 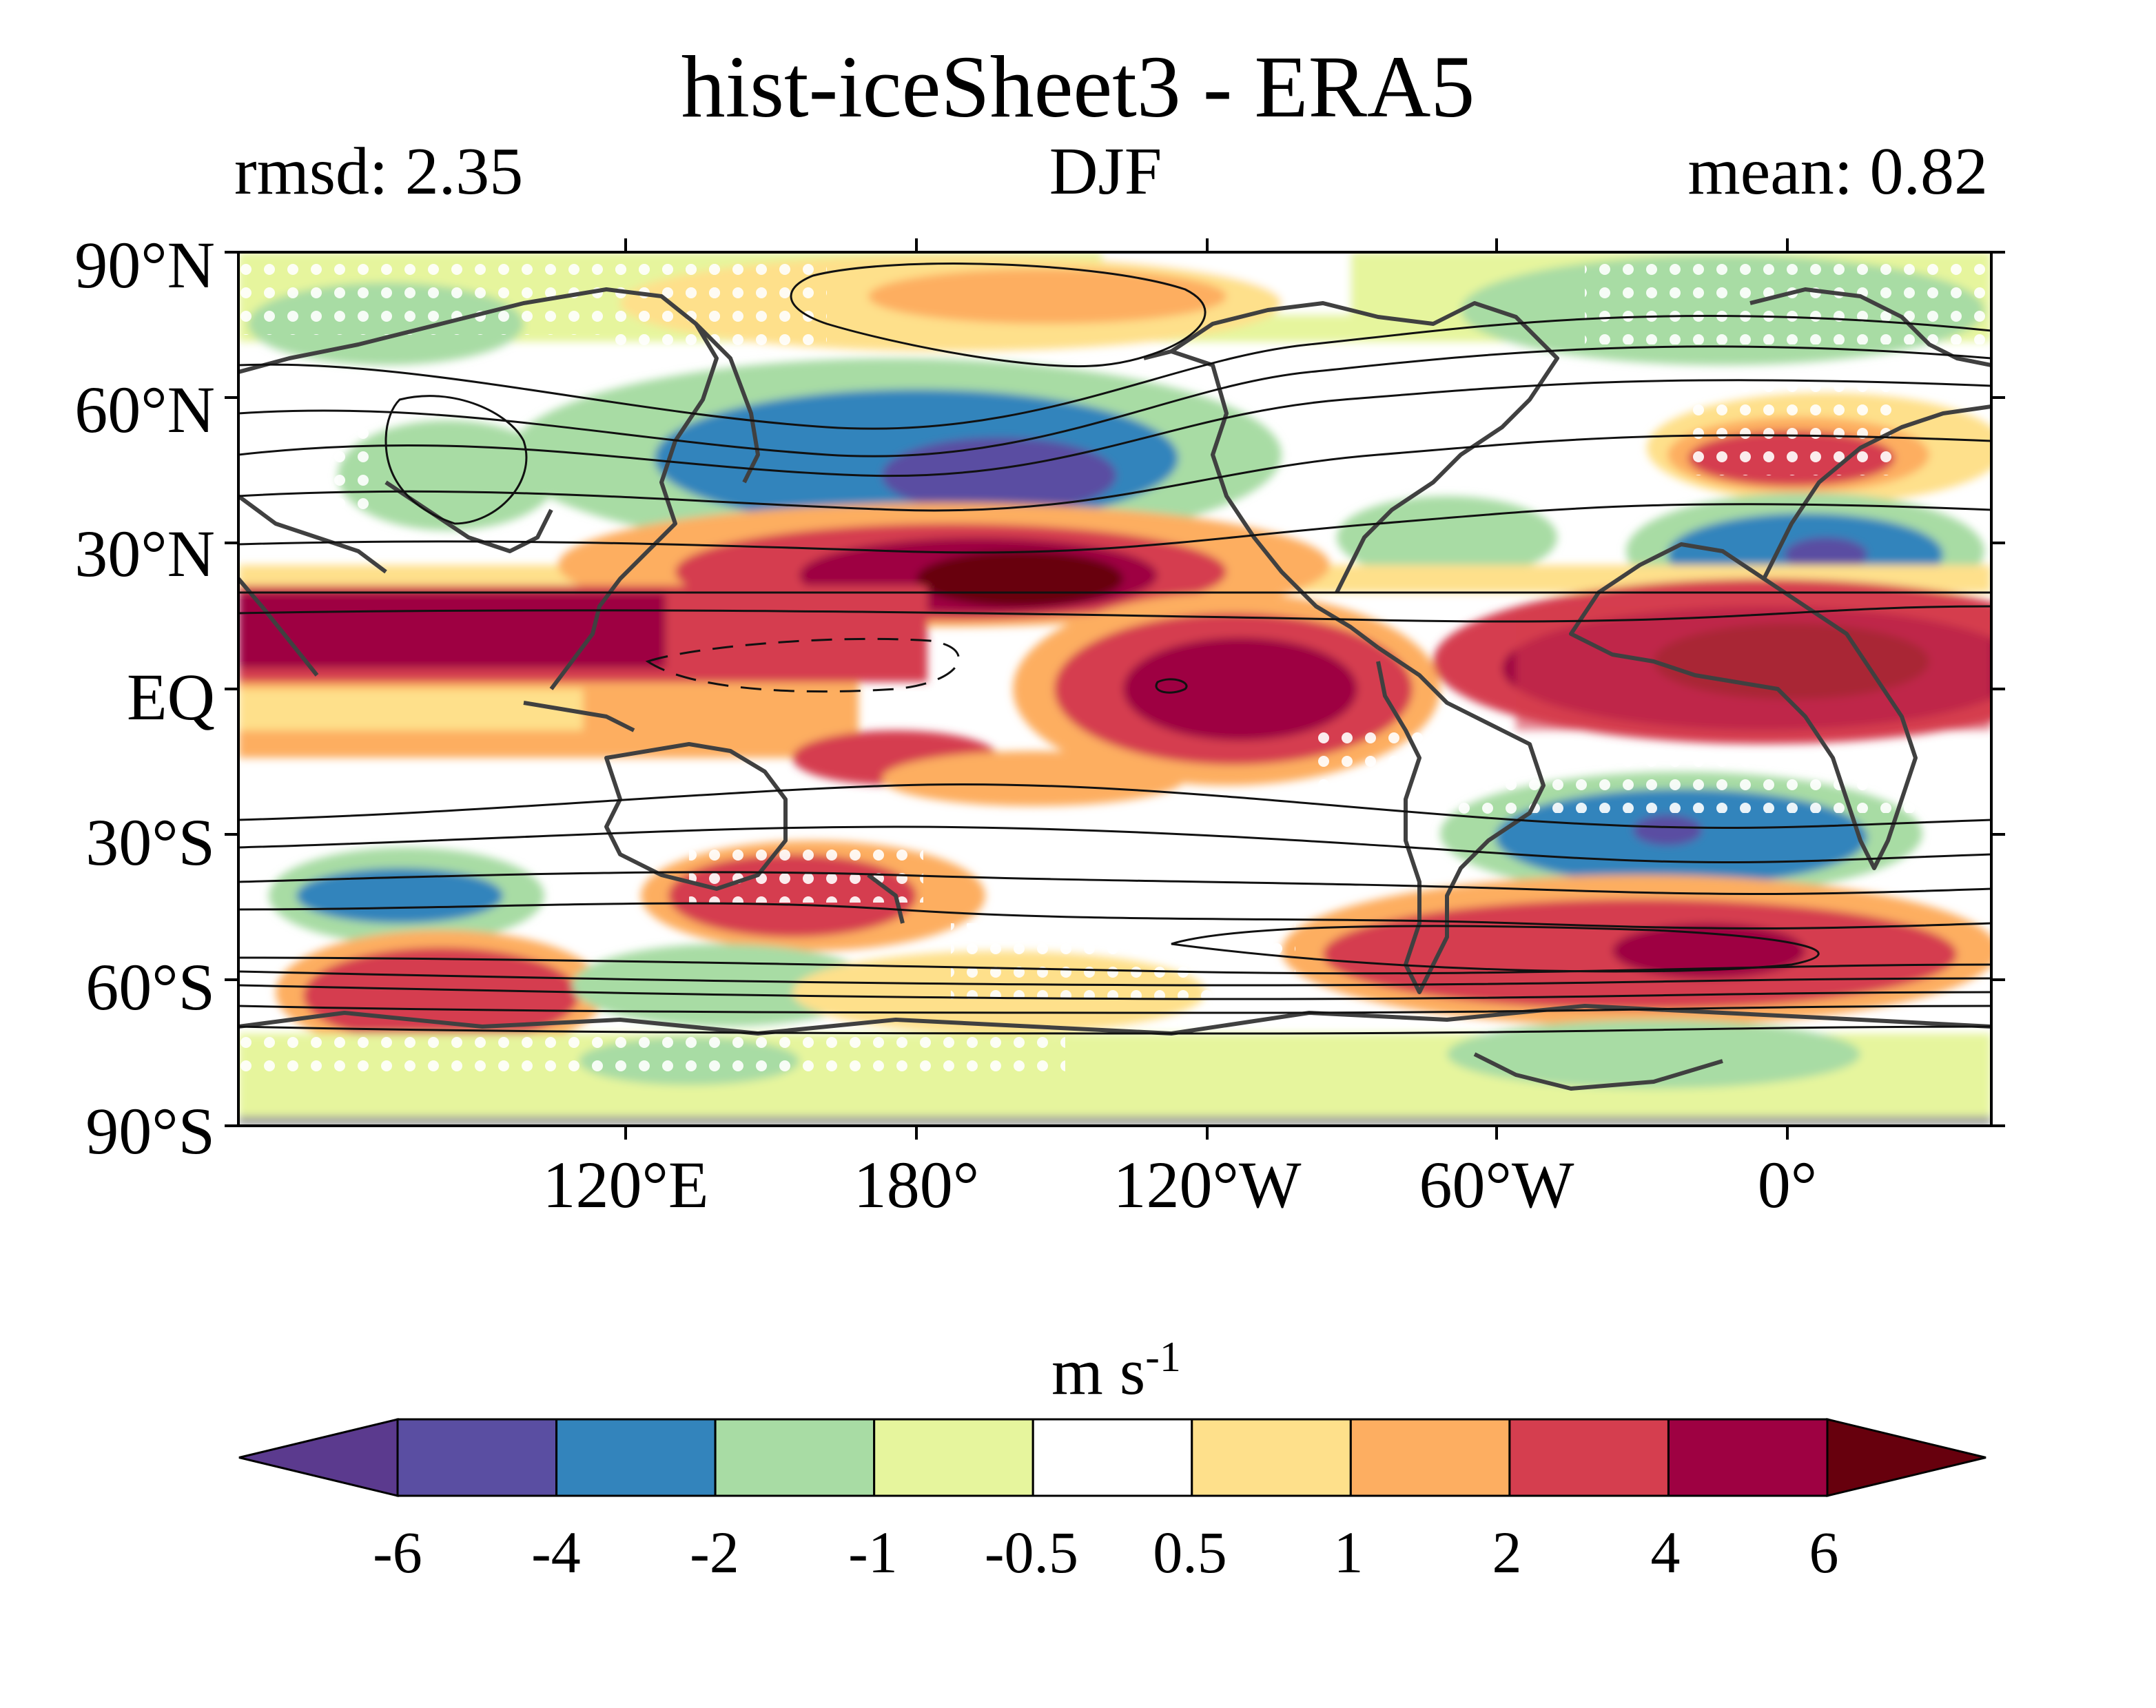 I want to click on colorbar-tick-label: -6, so click(x=397, y=1552).